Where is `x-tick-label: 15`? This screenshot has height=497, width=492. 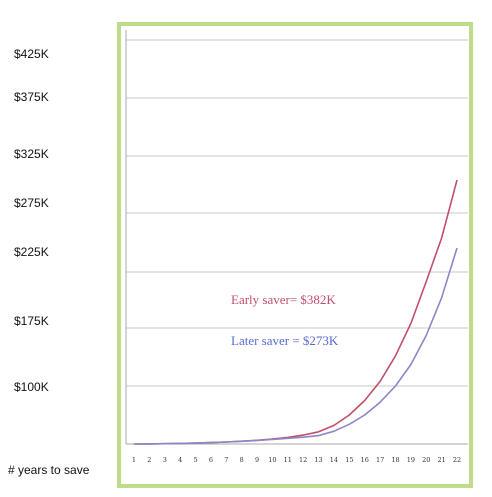
x-tick-label: 15 is located at coordinates (349, 460).